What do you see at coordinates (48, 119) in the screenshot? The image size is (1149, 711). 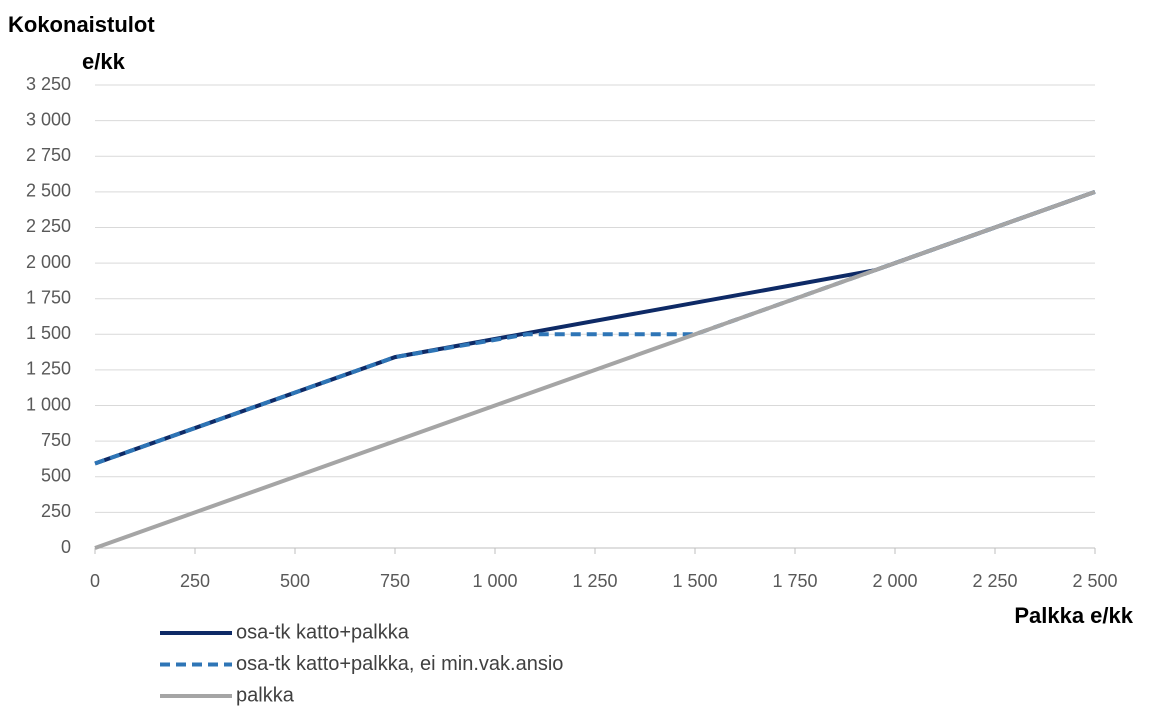 I see `y-tick-label: 3 000` at bounding box center [48, 119].